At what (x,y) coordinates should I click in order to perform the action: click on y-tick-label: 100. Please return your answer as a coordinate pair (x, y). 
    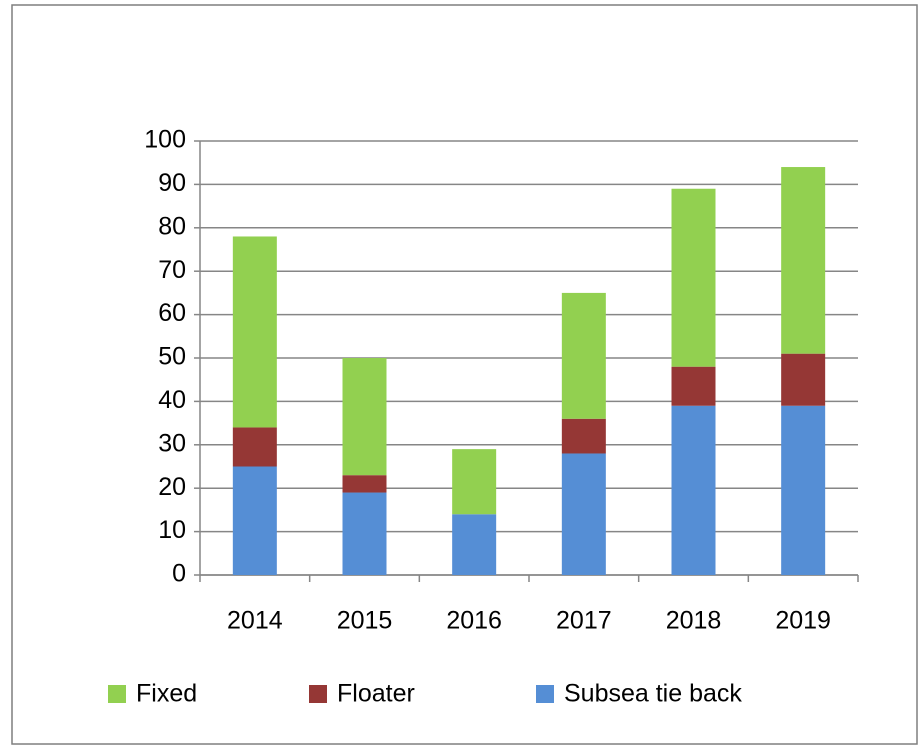
    Looking at the image, I should click on (165, 140).